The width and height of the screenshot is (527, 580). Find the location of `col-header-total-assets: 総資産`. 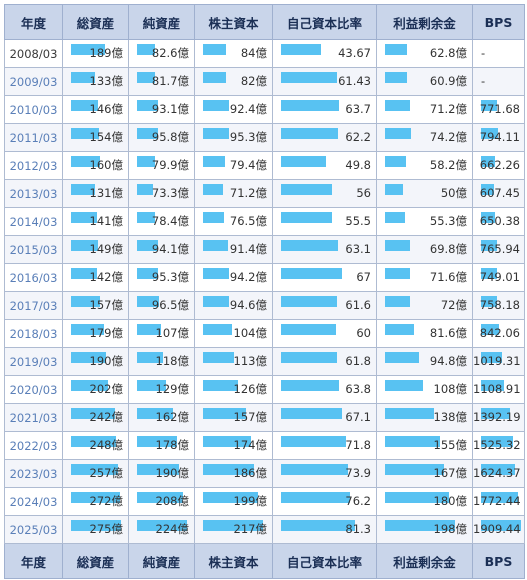

col-header-total-assets: 総資産 is located at coordinates (95, 22).